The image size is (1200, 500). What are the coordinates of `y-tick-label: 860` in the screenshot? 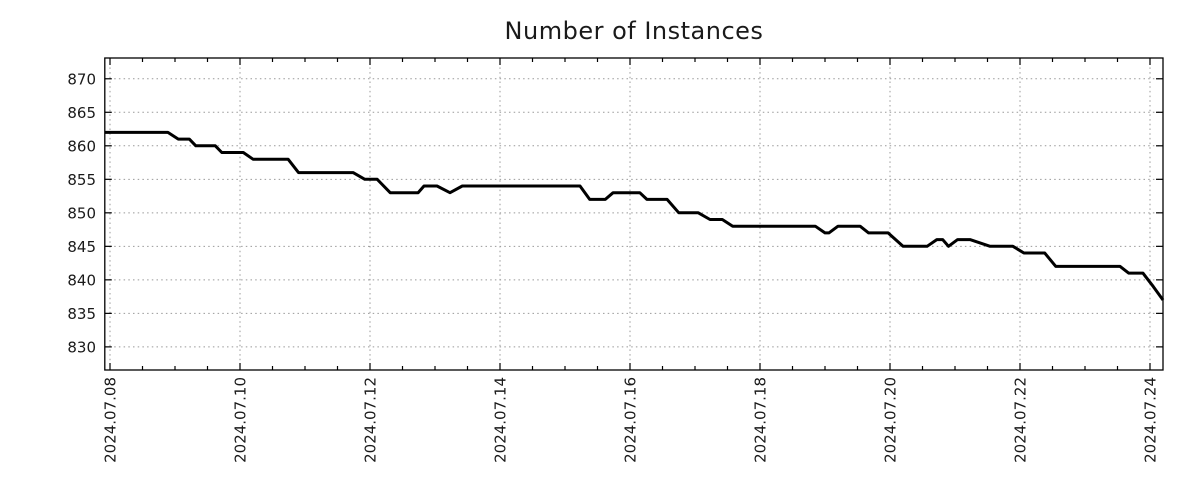 It's located at (81, 146).